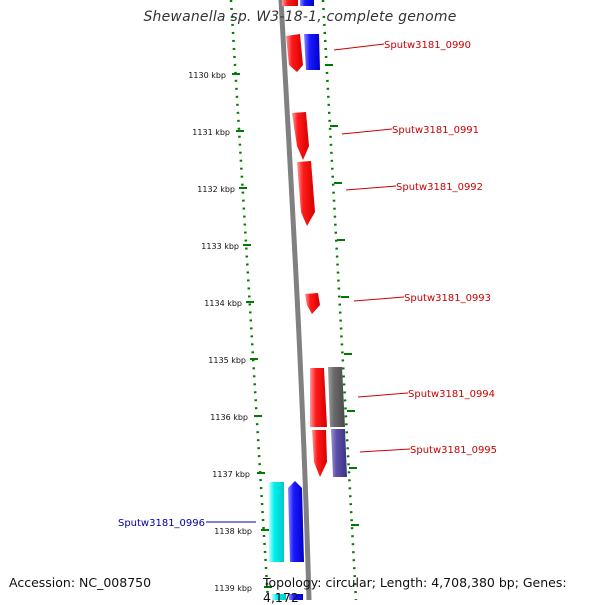  Describe the element at coordinates (435, 130) in the screenshot. I see `gene-label: Sputw3181_0991` at that location.